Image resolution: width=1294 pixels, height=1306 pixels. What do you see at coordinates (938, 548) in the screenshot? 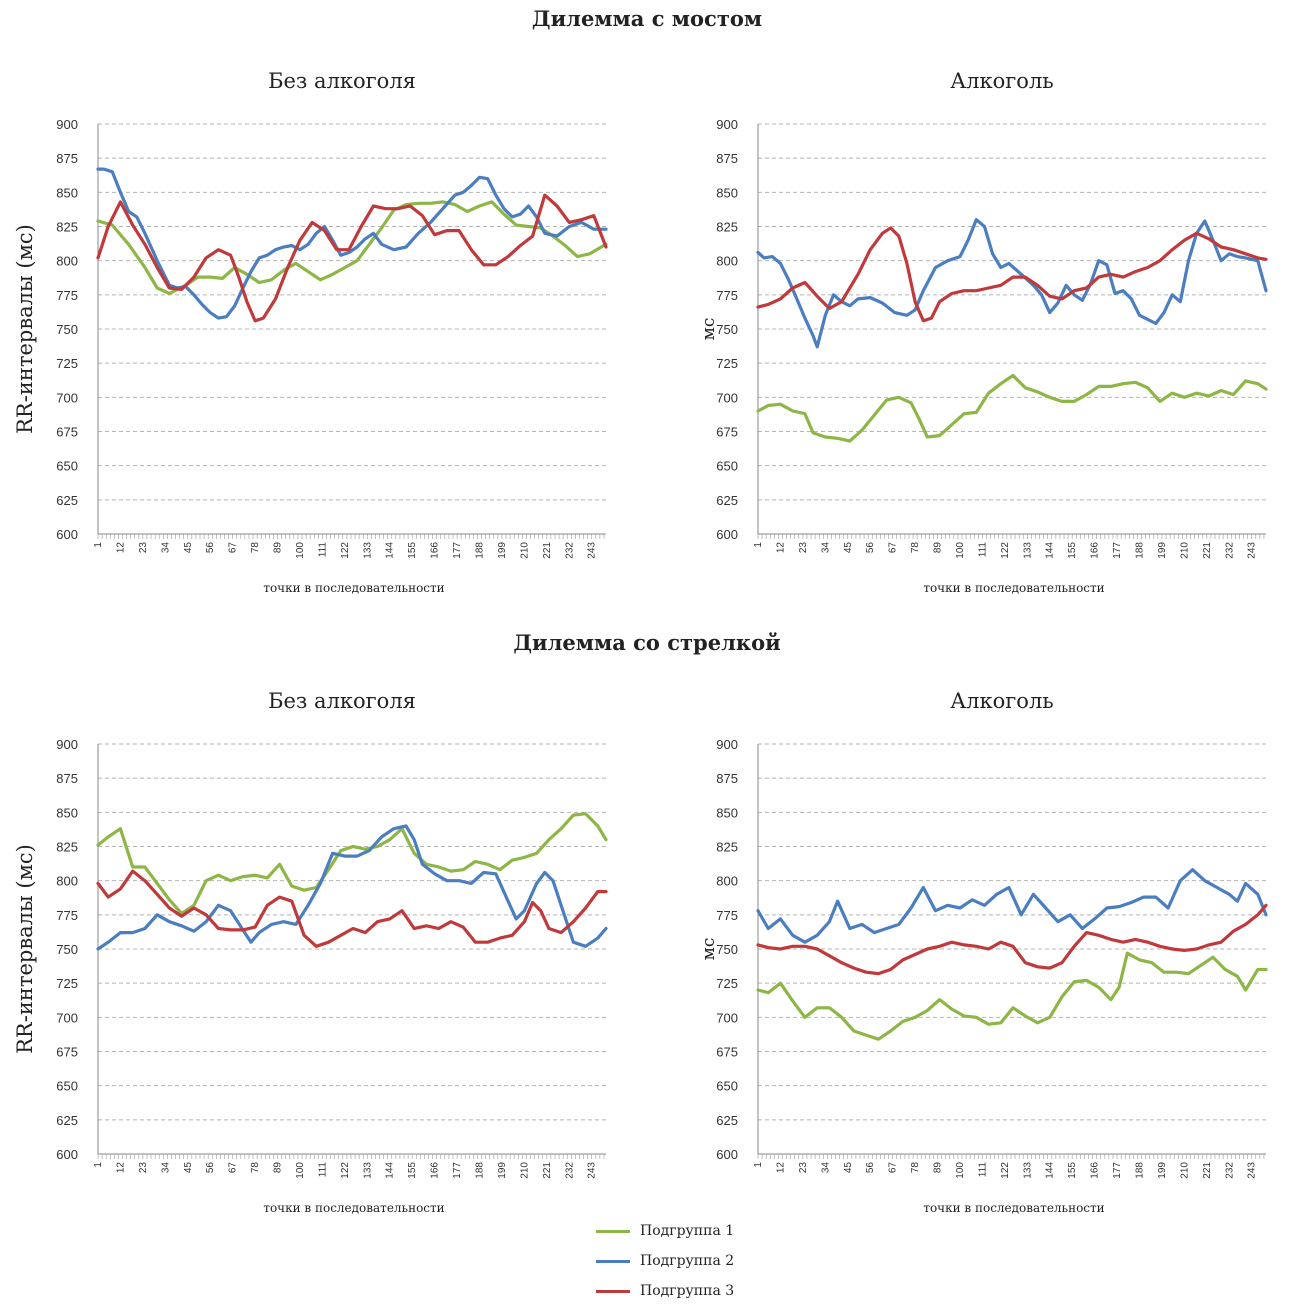
I see `x-tick-label: 89` at bounding box center [938, 548].